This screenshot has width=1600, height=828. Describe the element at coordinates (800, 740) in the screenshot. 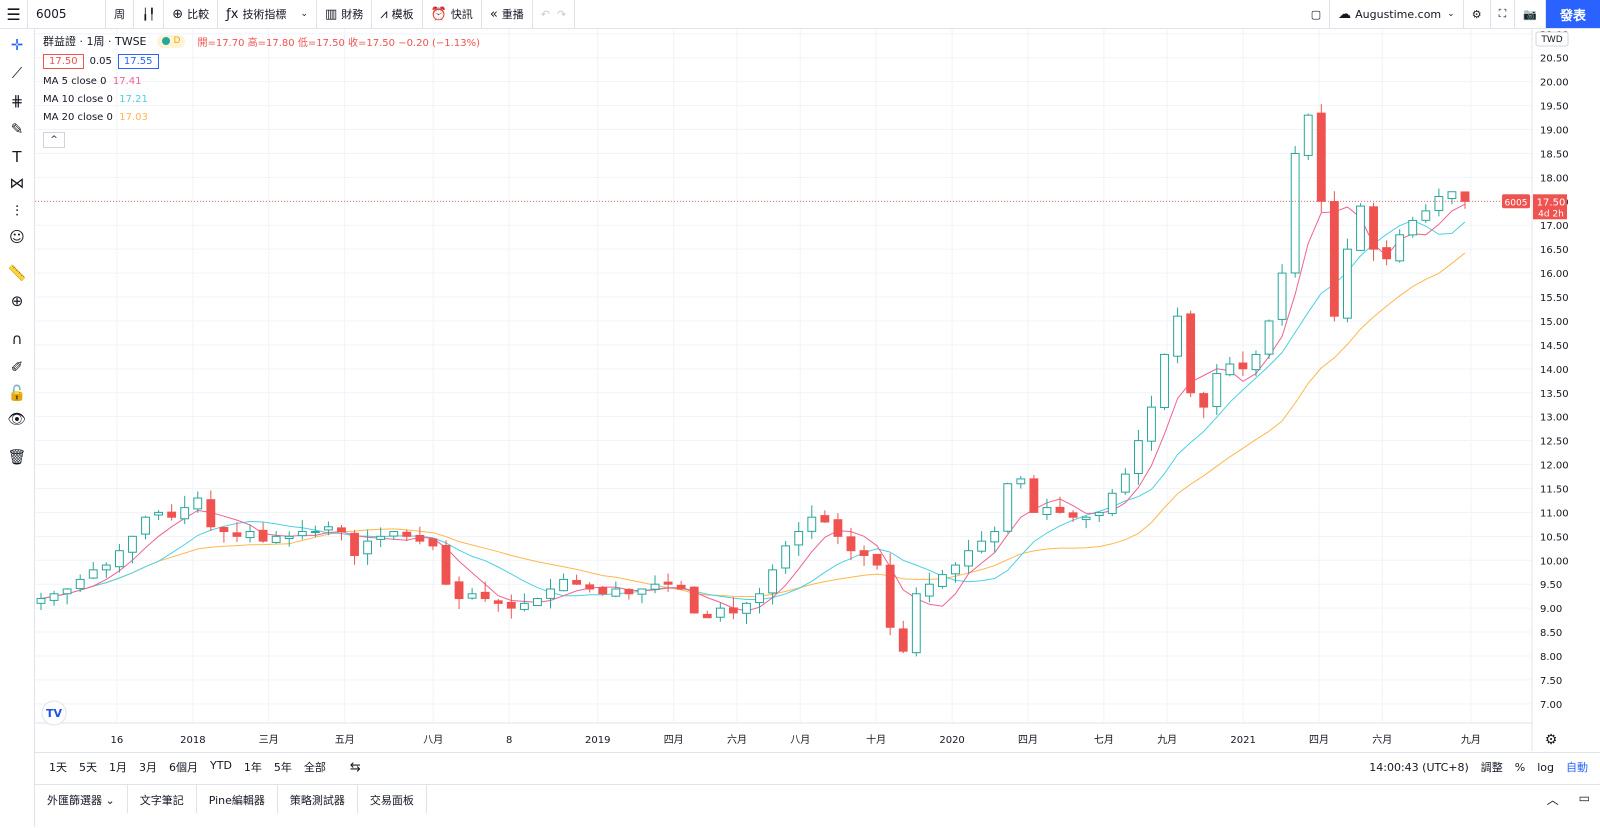

I see `time-tick-label: 八月` at that location.